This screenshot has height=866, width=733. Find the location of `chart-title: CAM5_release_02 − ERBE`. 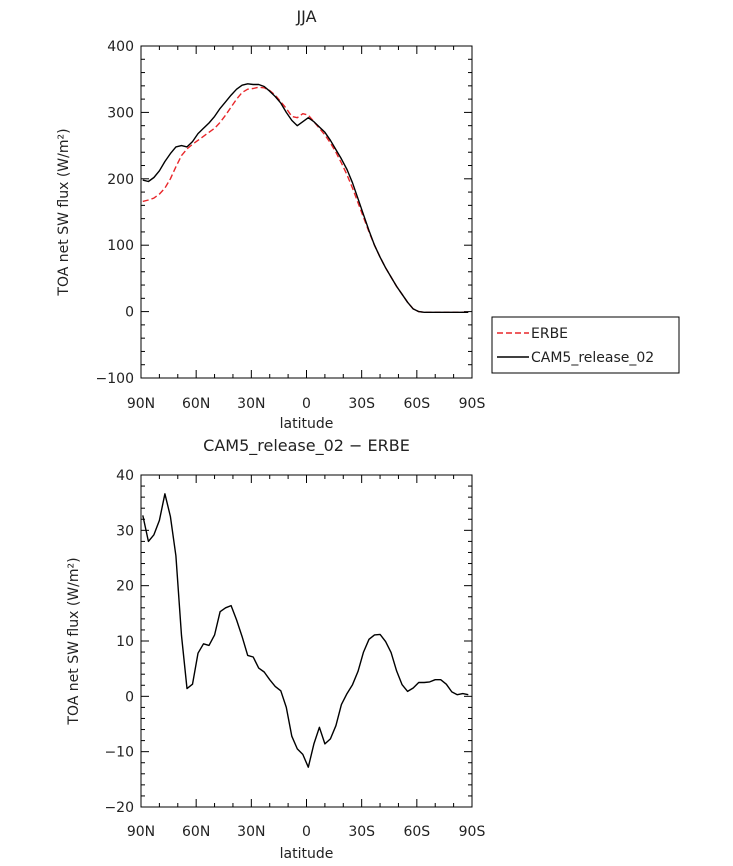

chart-title: CAM5_release_02 − ERBE is located at coordinates (306, 446).